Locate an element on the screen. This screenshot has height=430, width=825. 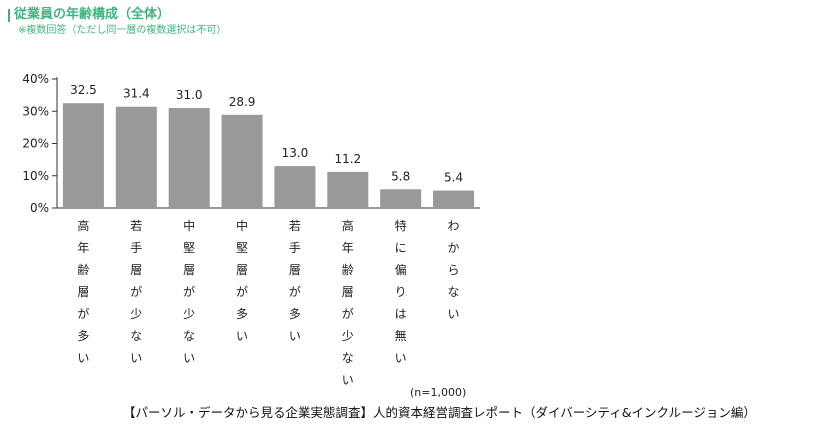
chart-subtitle: ※複数回答（ただし同一層の複数選択は不可） is located at coordinates (122, 30).